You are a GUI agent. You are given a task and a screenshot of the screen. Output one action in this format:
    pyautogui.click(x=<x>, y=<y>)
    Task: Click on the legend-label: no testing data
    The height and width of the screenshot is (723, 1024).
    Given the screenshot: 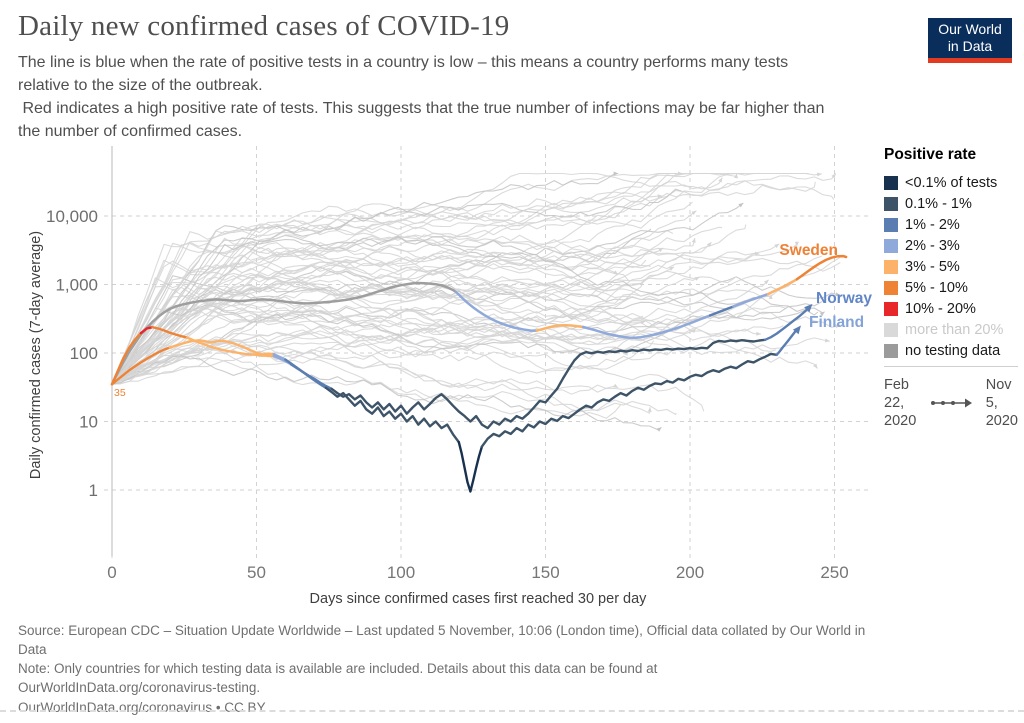 What is the action you would take?
    pyautogui.click(x=953, y=350)
    